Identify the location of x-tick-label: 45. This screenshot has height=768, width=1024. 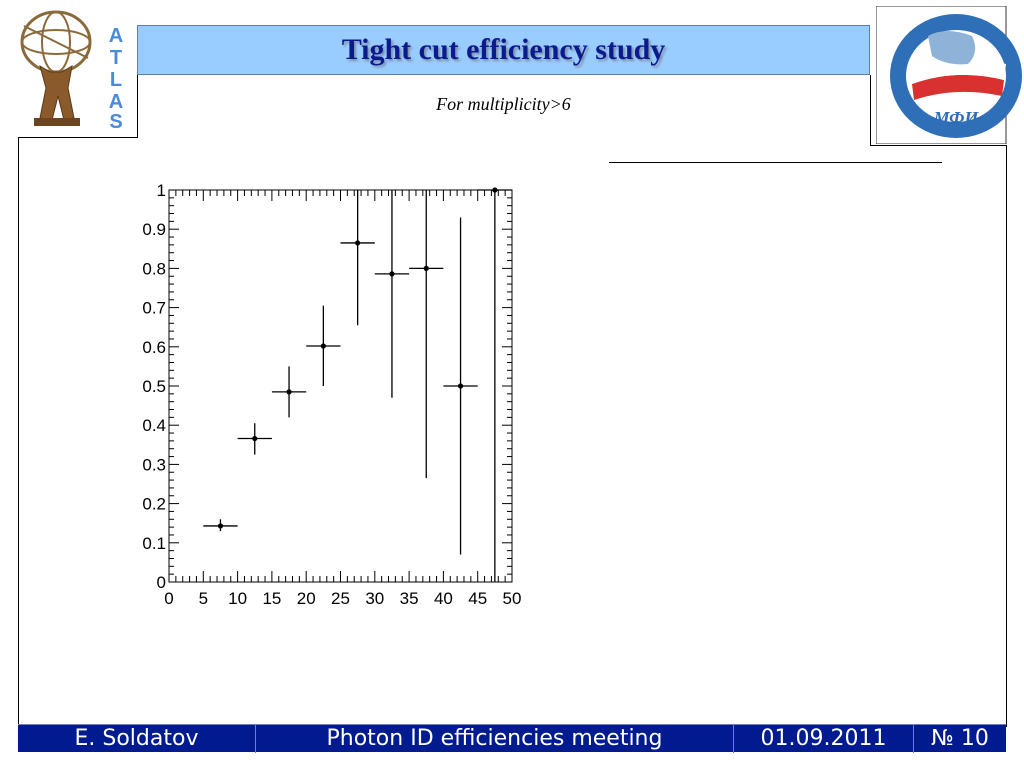
(477, 598).